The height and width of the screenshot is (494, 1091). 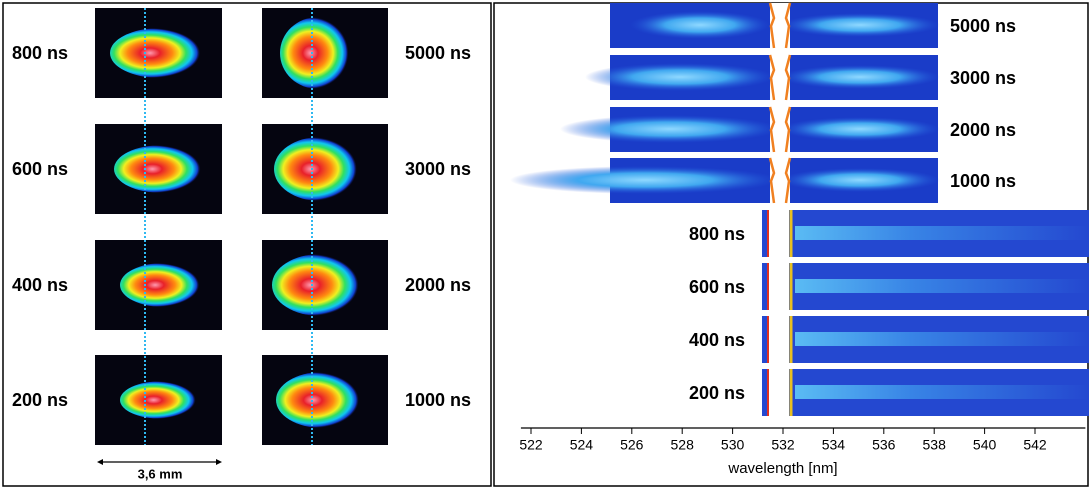 I want to click on x-tick-label: 532, so click(x=783, y=445).